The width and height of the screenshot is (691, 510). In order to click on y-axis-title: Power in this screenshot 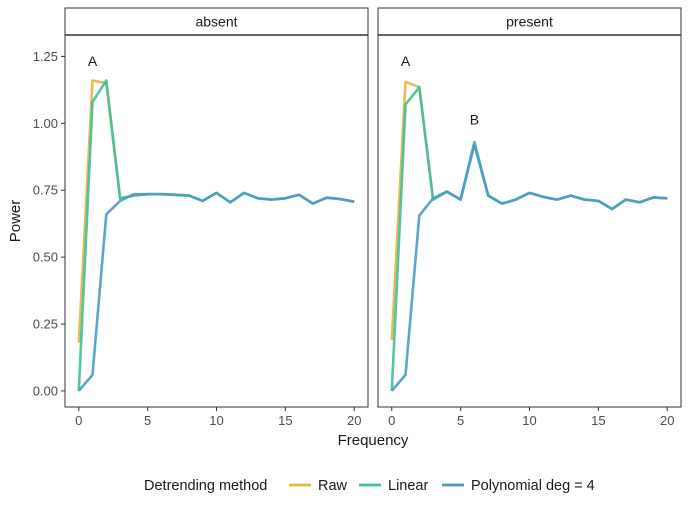, I will do `click(15, 221)`.